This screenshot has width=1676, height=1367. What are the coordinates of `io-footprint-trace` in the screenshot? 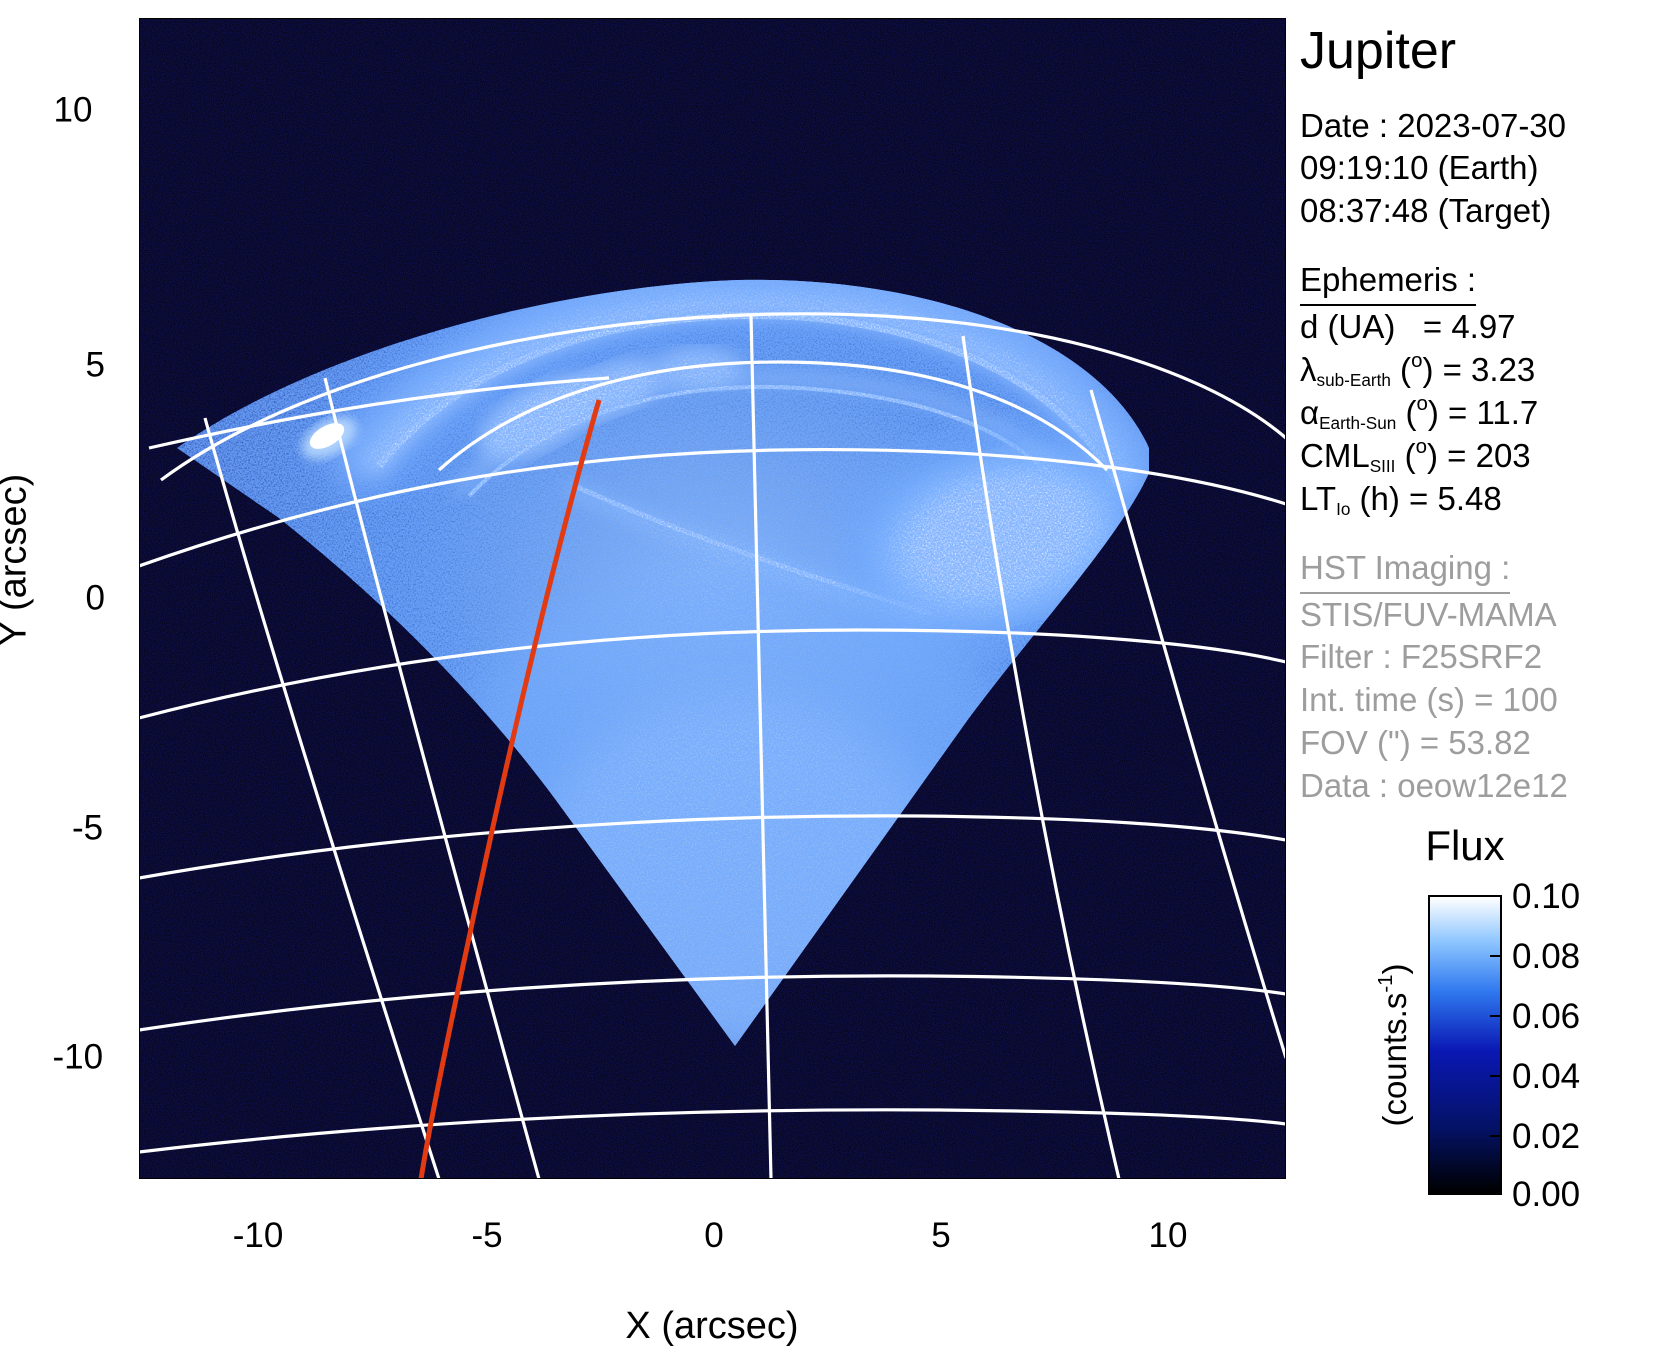 It's located at (510, 789).